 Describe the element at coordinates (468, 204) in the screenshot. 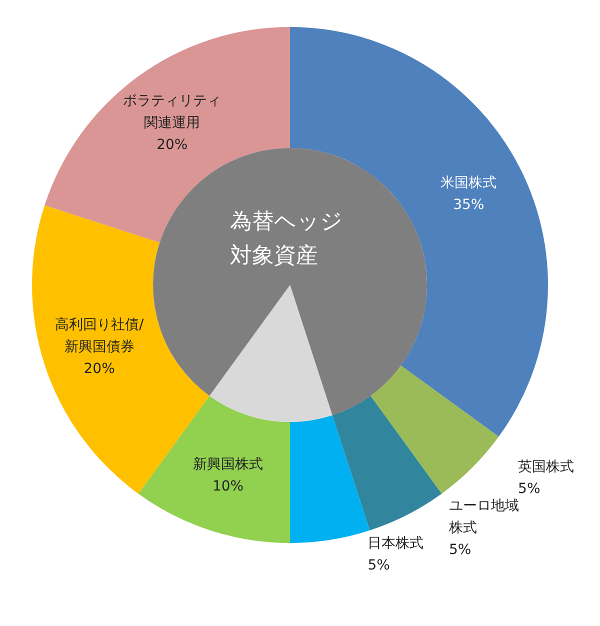

I see `data-label: 35%` at that location.